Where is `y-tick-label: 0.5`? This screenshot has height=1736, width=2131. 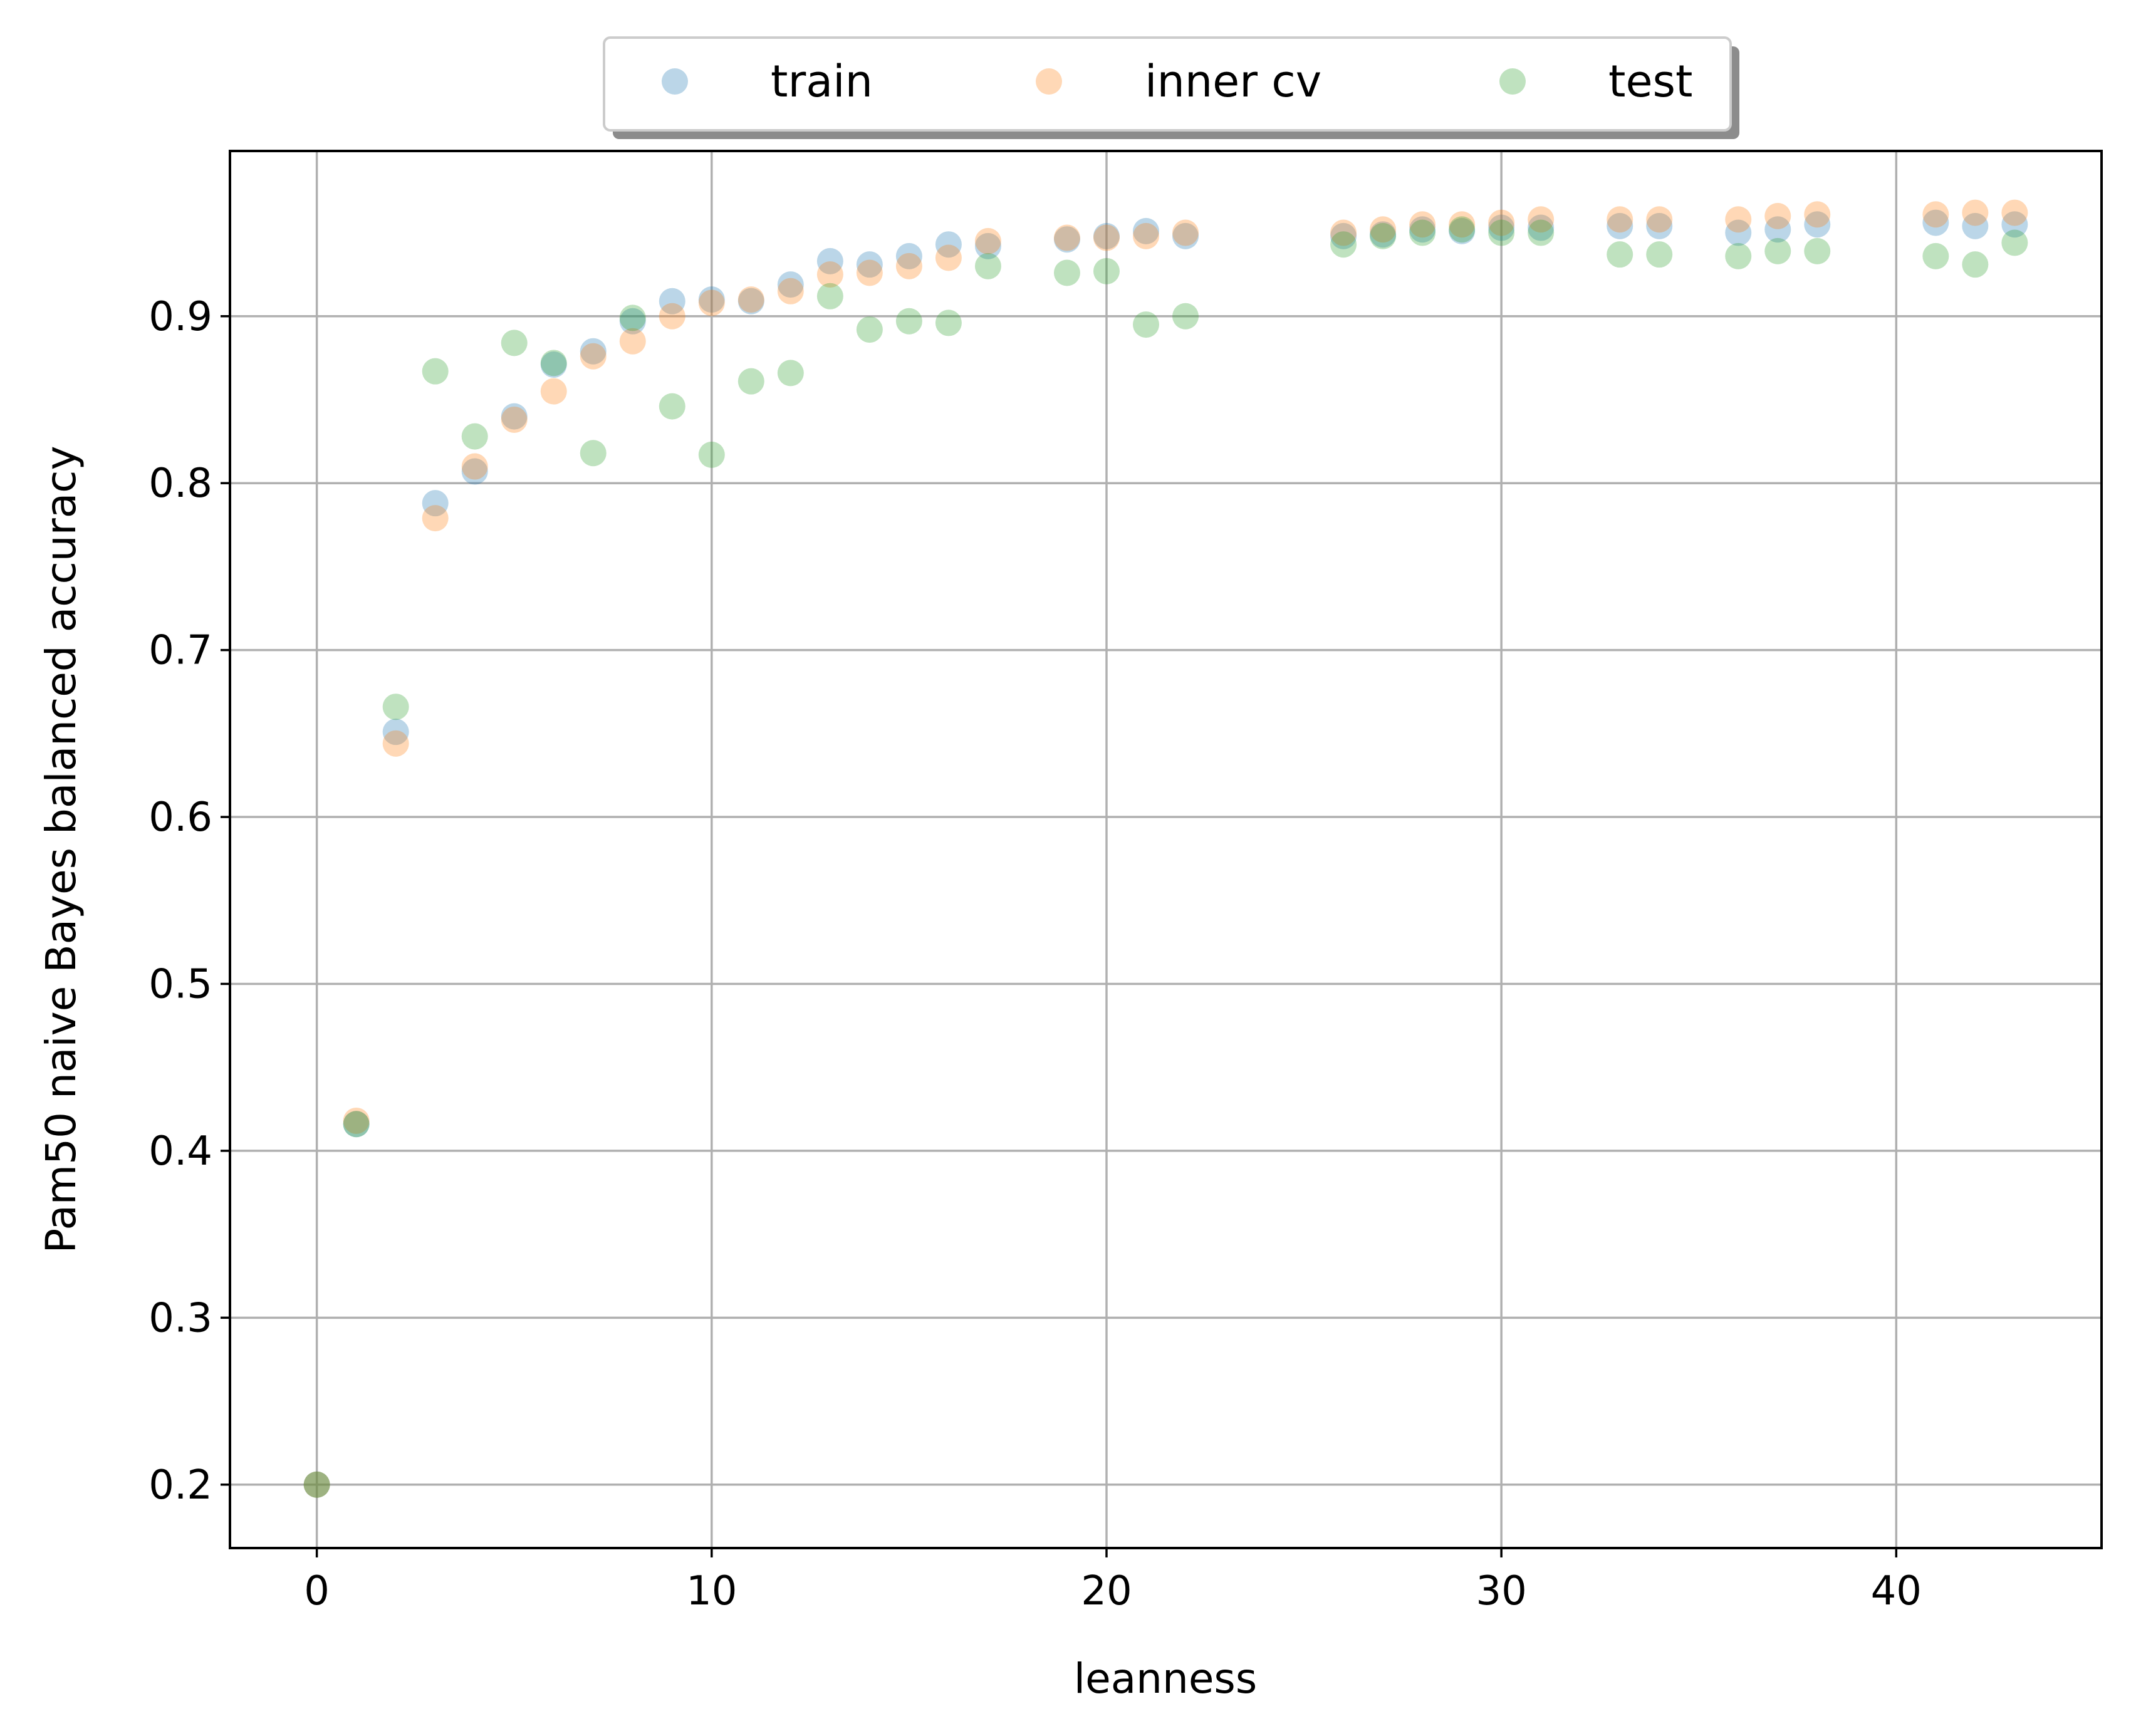 y-tick-label: 0.5 is located at coordinates (180, 984).